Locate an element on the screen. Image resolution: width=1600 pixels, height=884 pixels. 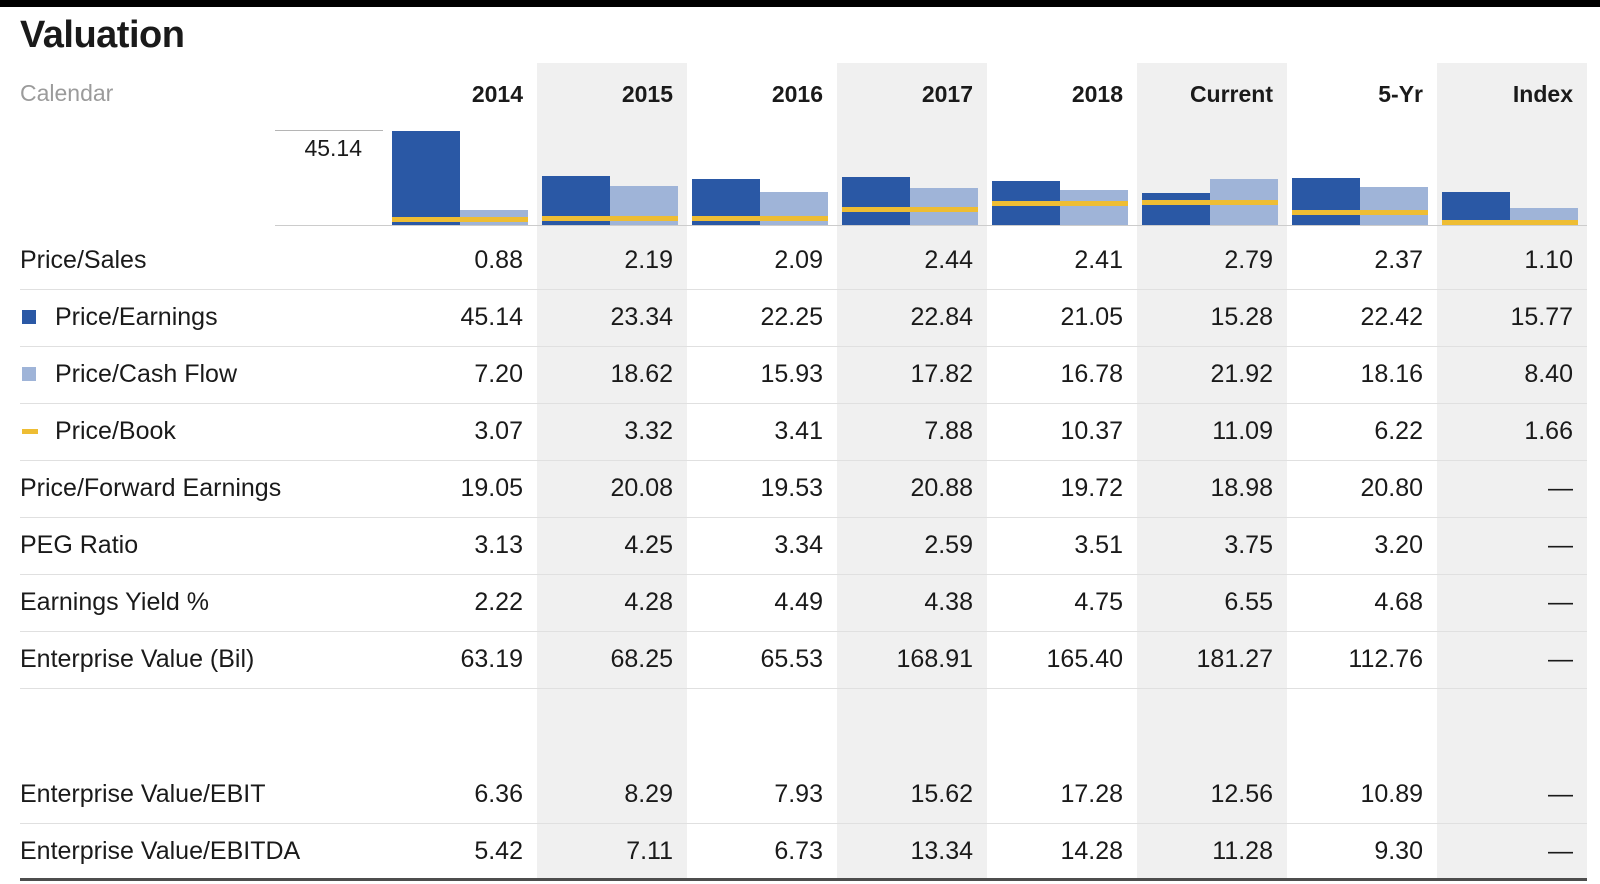
value-cell: 22.42 is located at coordinates (1391, 317).